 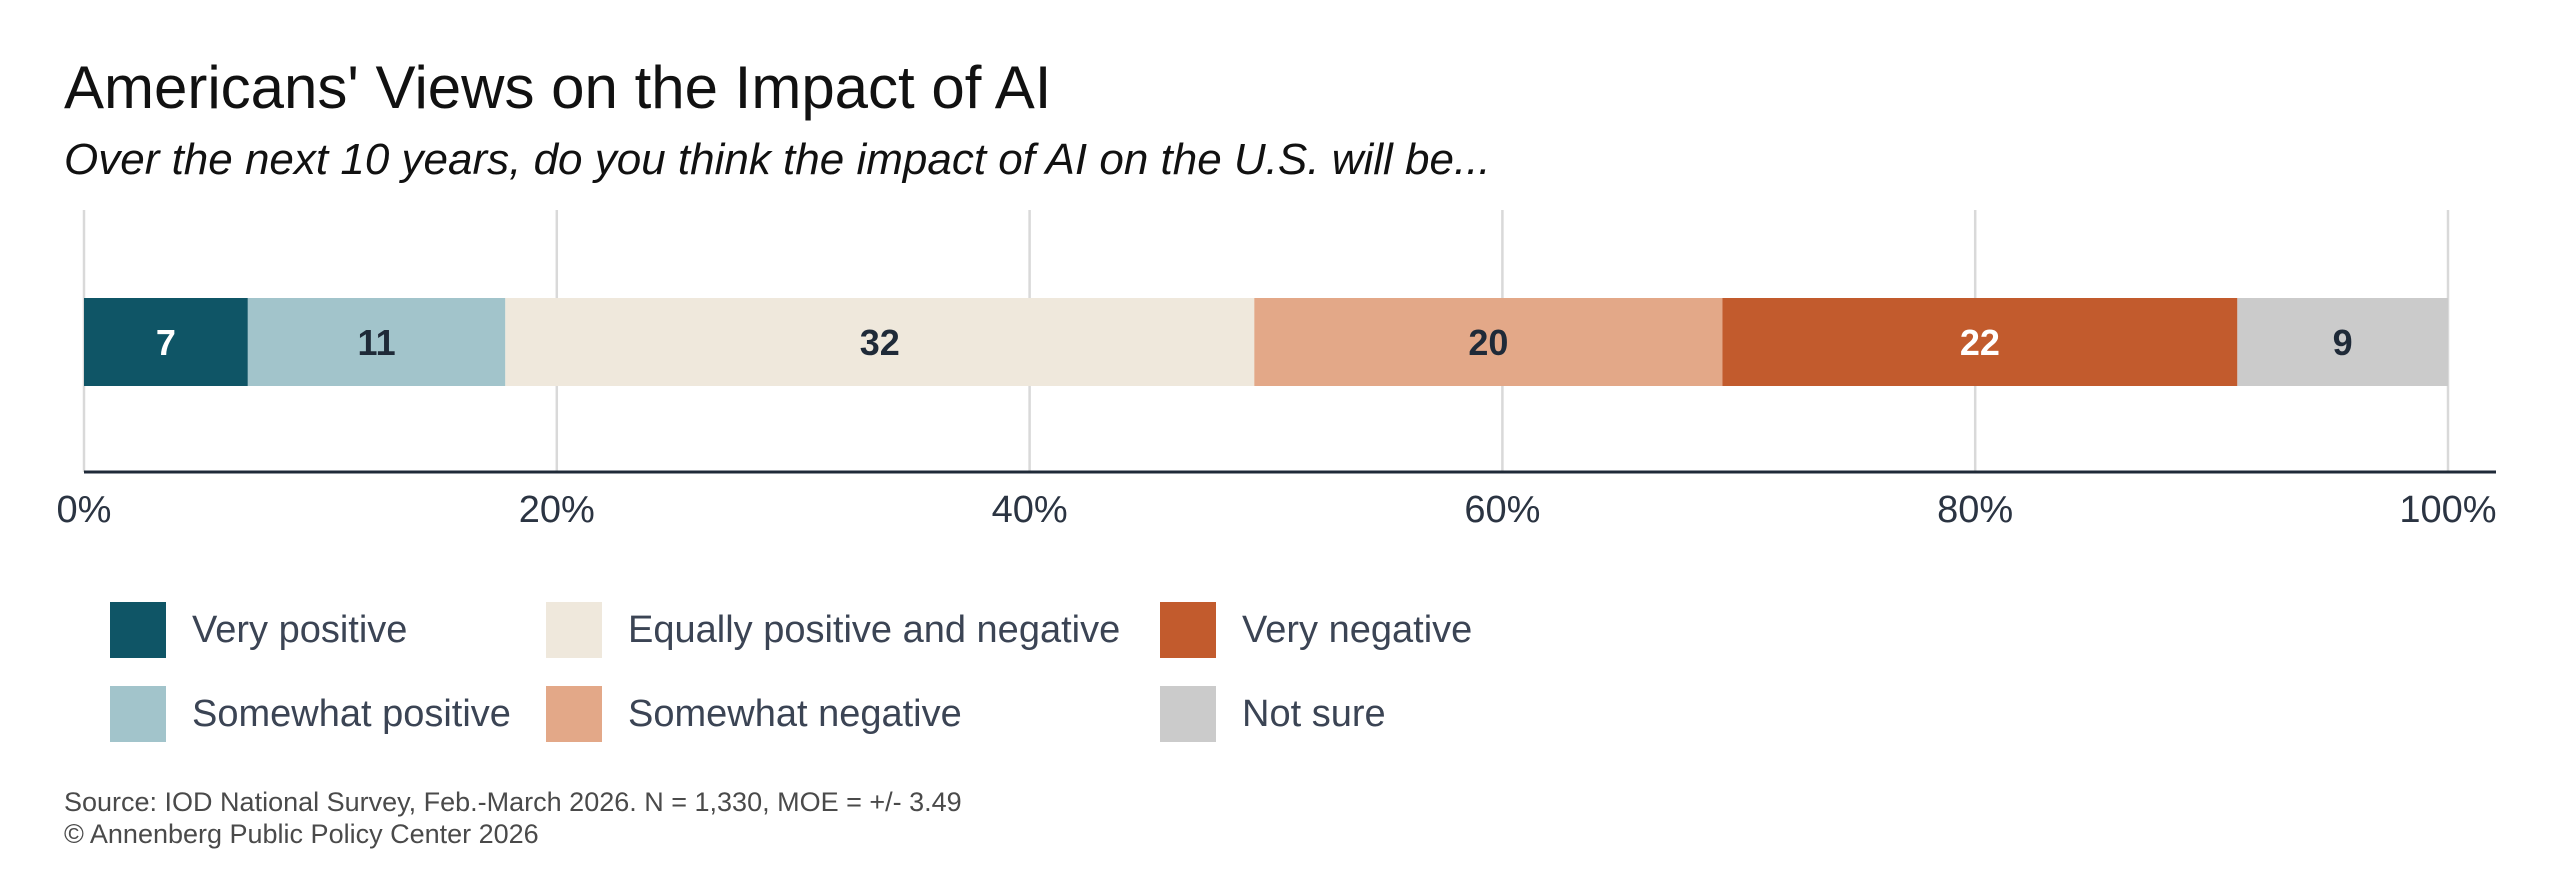 I want to click on legend-item: Not sure, so click(x=1273, y=714).